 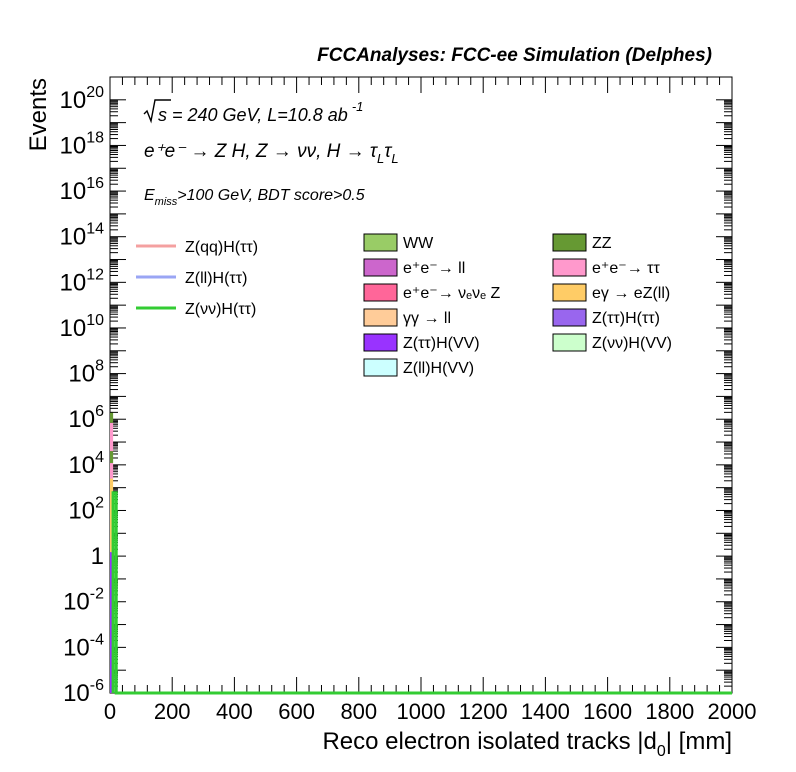 What do you see at coordinates (234, 711) in the screenshot?
I see `x-tick-label: 400` at bounding box center [234, 711].